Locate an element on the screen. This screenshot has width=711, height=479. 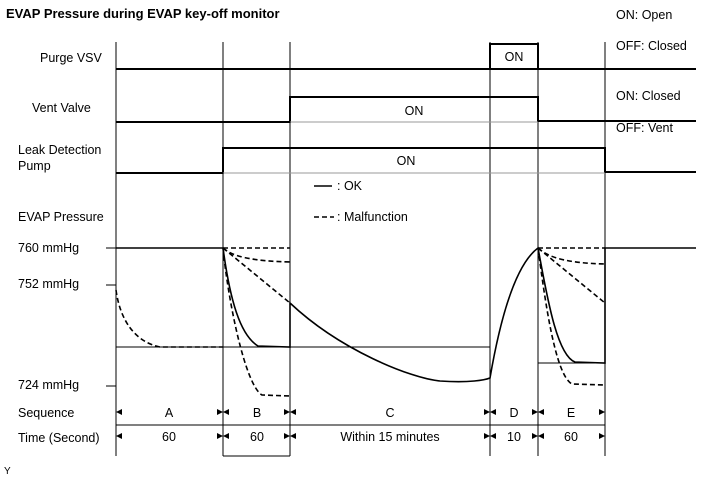
evap-pressure-label: EVAP Pressure is located at coordinates (61, 217).